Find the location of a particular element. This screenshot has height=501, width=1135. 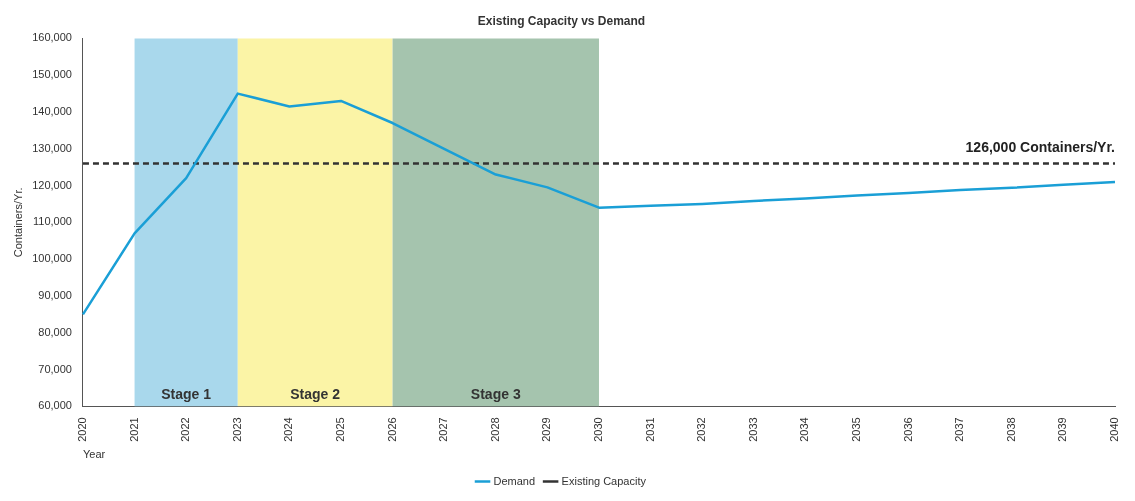

x-tick-label: 2031 is located at coordinates (649, 429).